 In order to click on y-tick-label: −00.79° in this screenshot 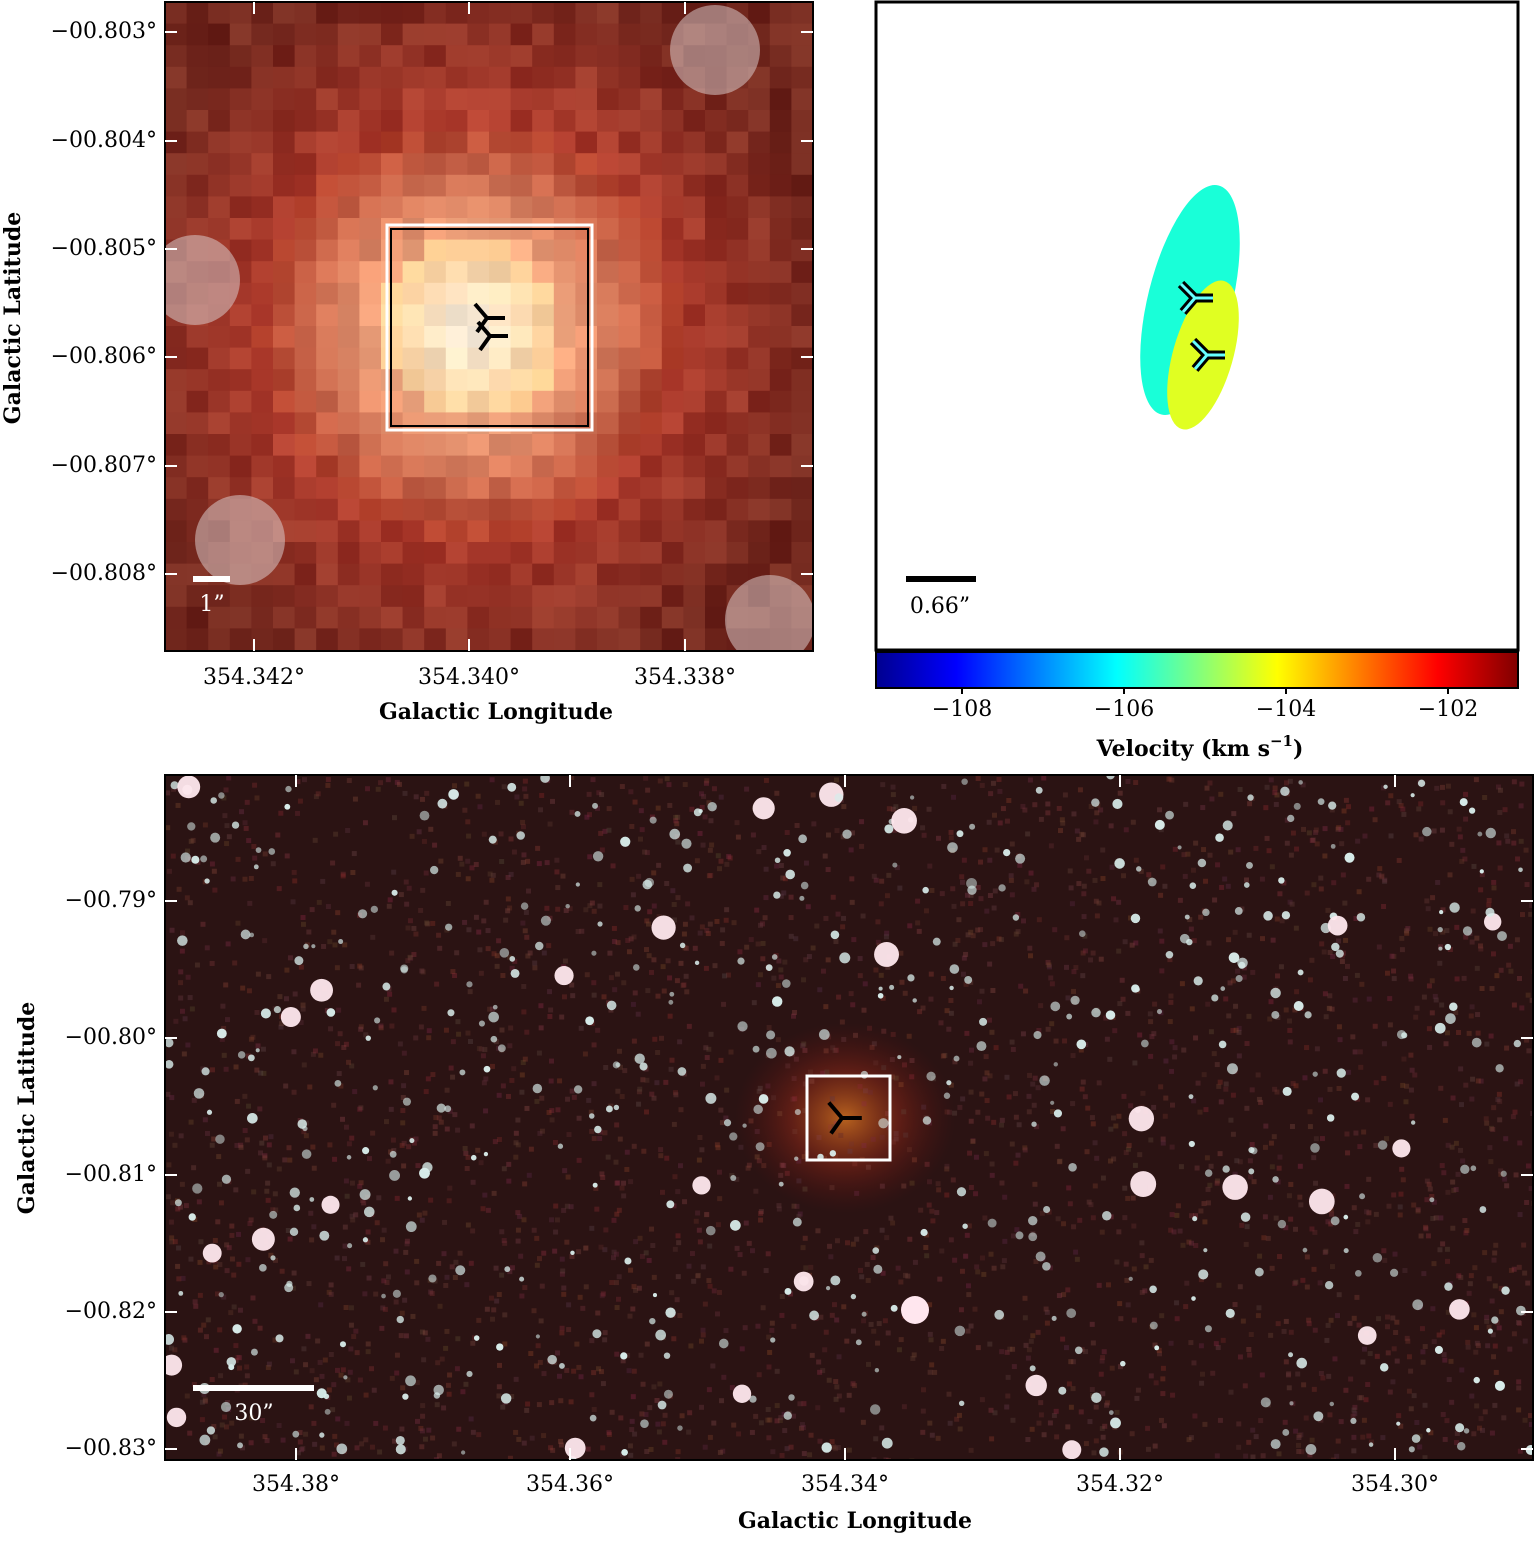, I will do `click(111, 900)`.